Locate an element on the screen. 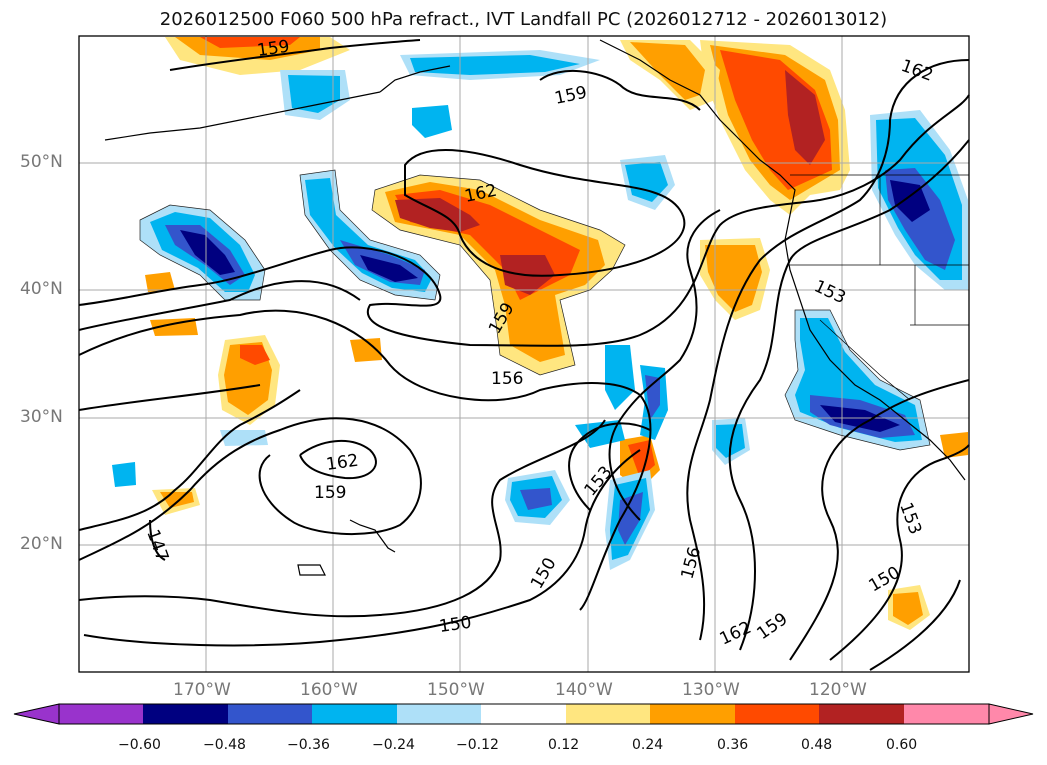 The height and width of the screenshot is (765, 1047). colorbar-tick-label: −0.12 is located at coordinates (477, 745).